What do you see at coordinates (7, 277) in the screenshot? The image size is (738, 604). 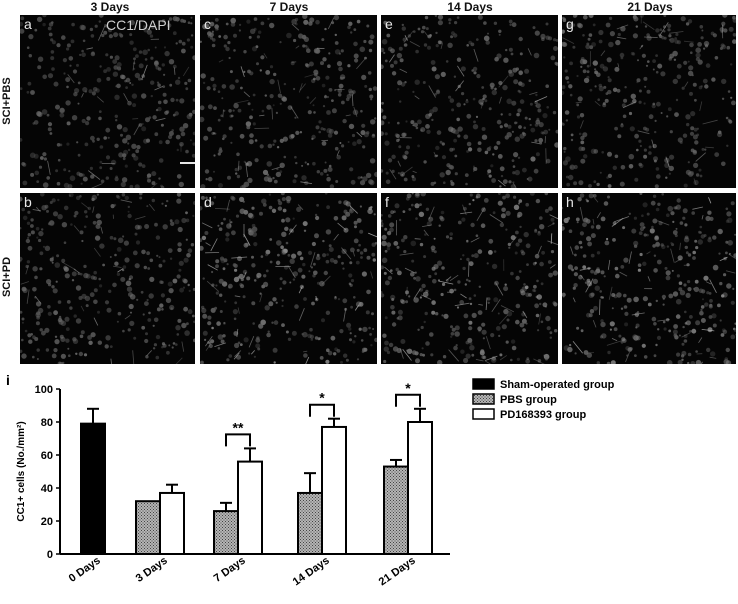 I see `row-label-sci-pd: SCI+PD` at bounding box center [7, 277].